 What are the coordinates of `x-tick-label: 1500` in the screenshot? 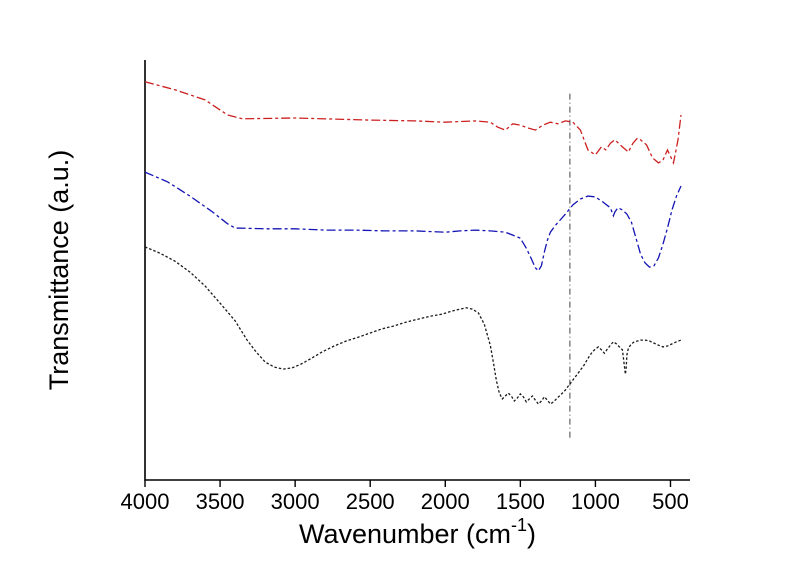 It's located at (520, 501).